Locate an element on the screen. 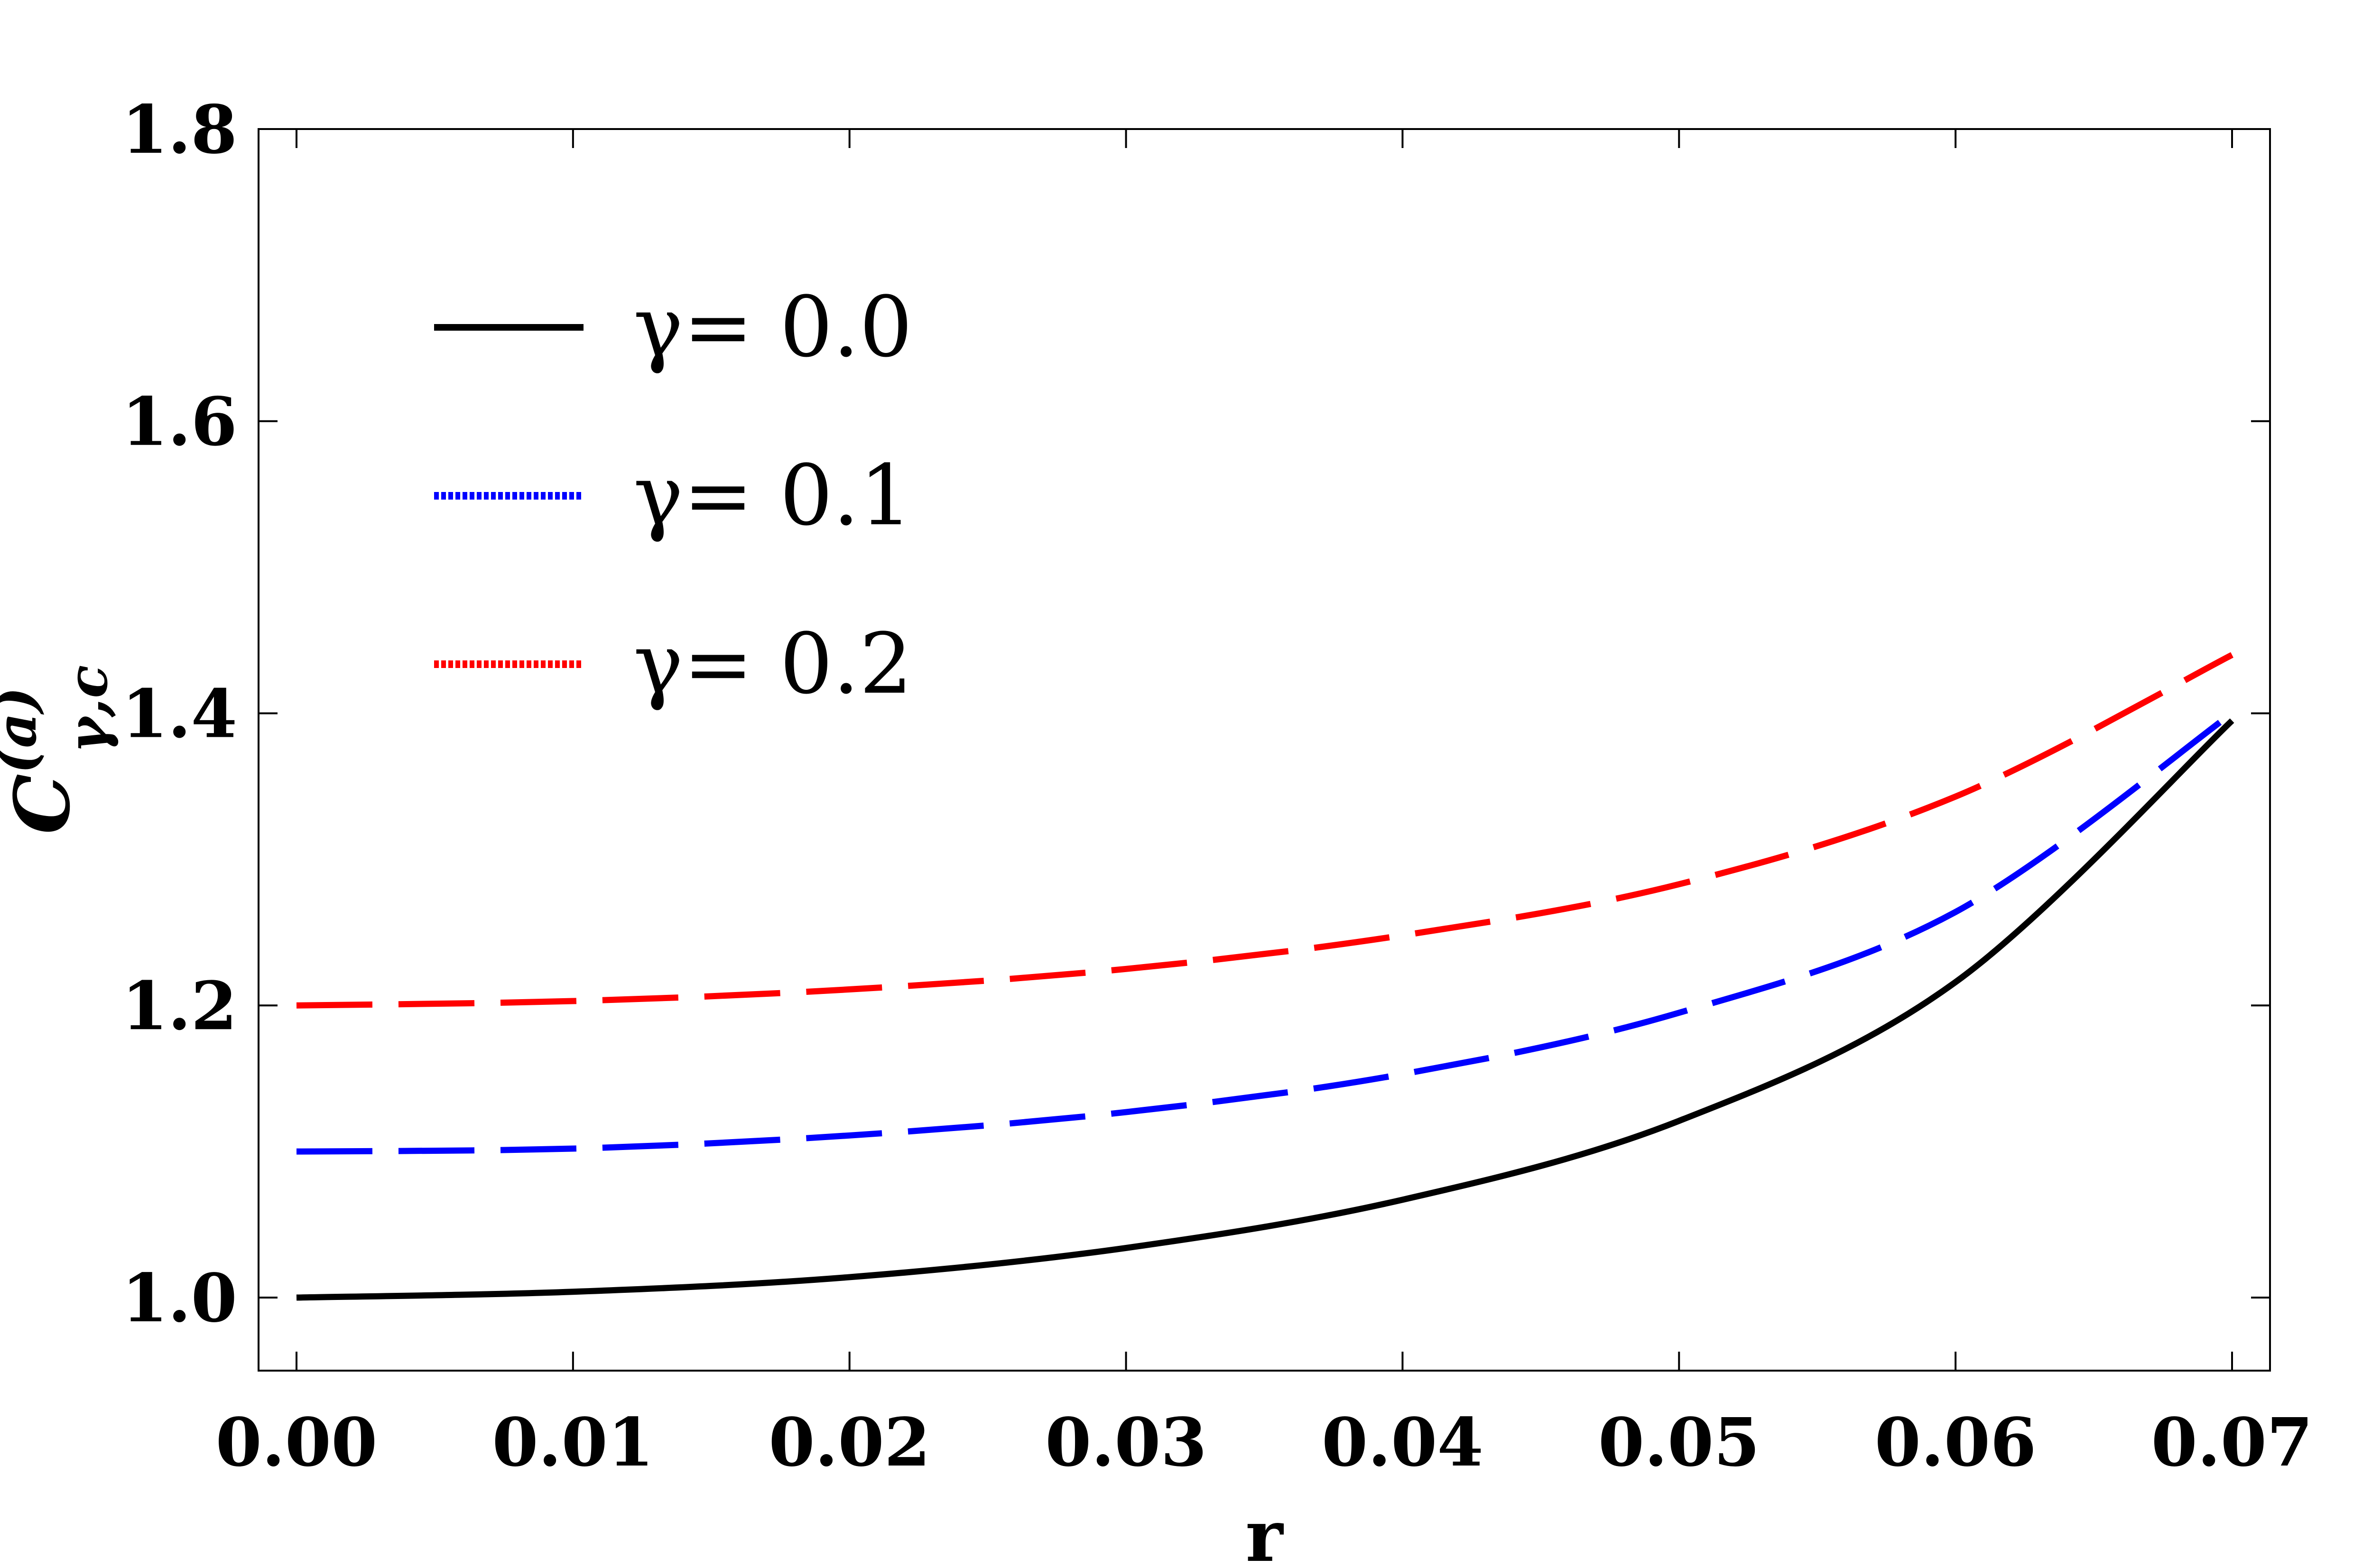  y-tick-label: 1.8 is located at coordinates (179, 130).